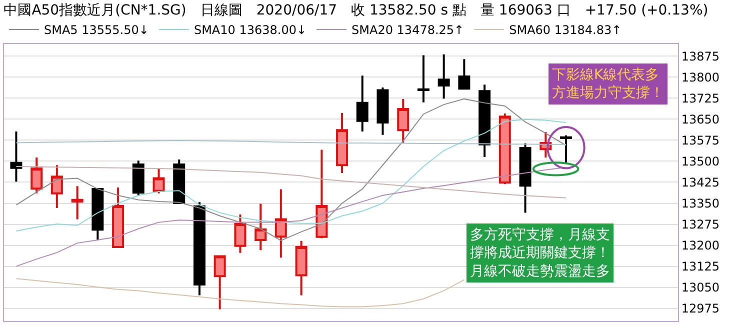  What do you see at coordinates (408, 30) in the screenshot?
I see `legend-label: SMA20 13478.25↑` at bounding box center [408, 30].